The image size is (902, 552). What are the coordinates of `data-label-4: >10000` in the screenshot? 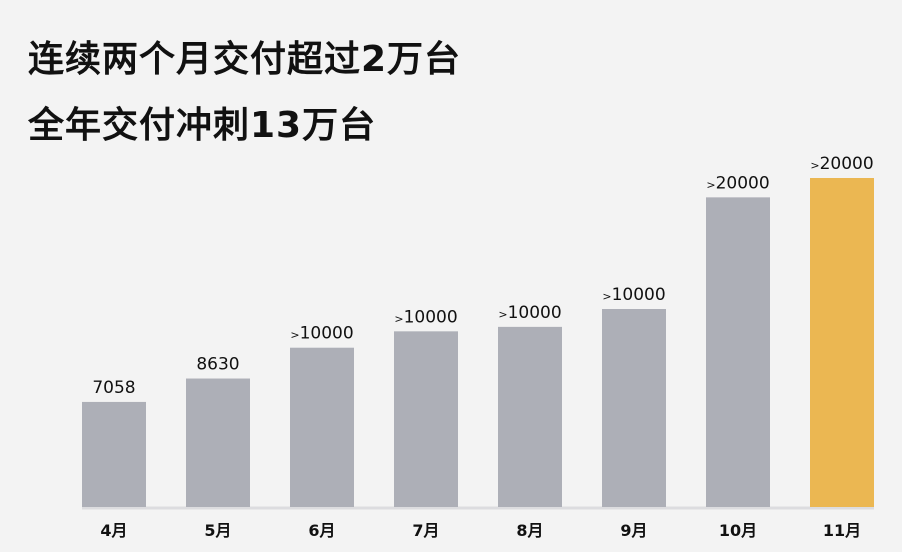 It's located at (425, 317).